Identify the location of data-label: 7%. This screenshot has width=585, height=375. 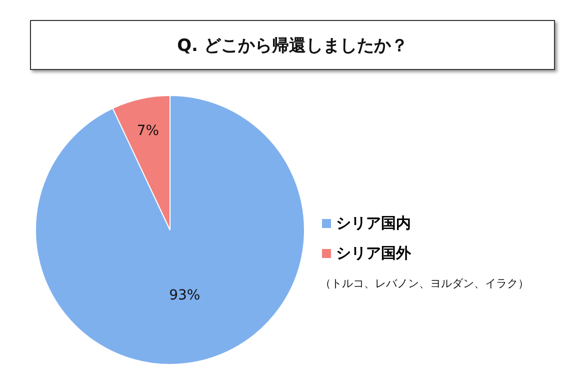
(148, 131).